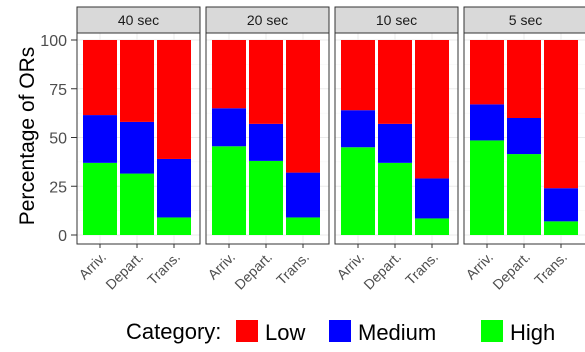 This screenshot has height=352, width=585. Describe the element at coordinates (492, 331) in the screenshot. I see `legend-key-high` at that location.